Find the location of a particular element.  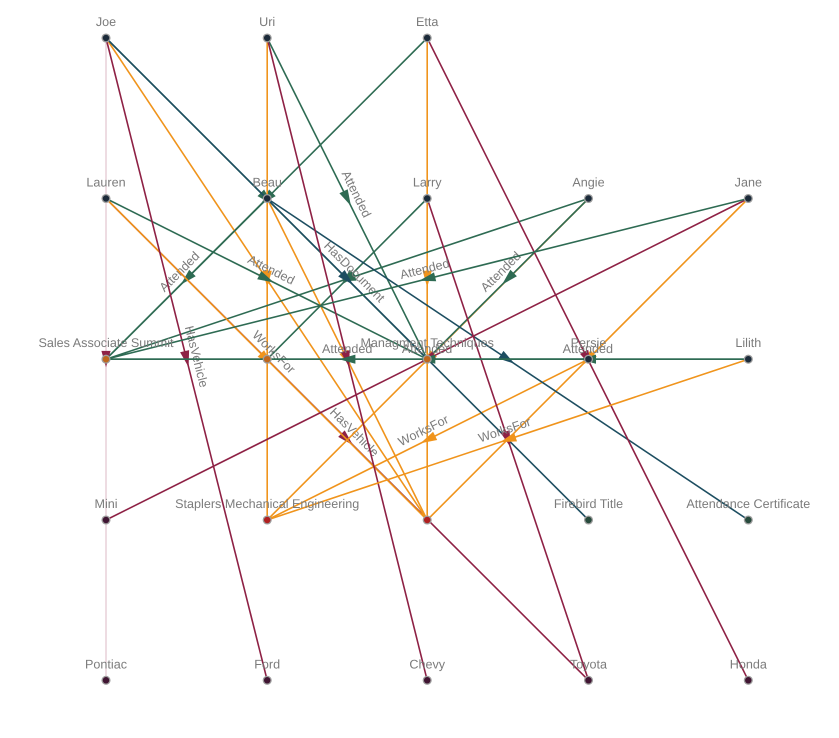

svg-text: Toyota is located at coordinates (588, 664).